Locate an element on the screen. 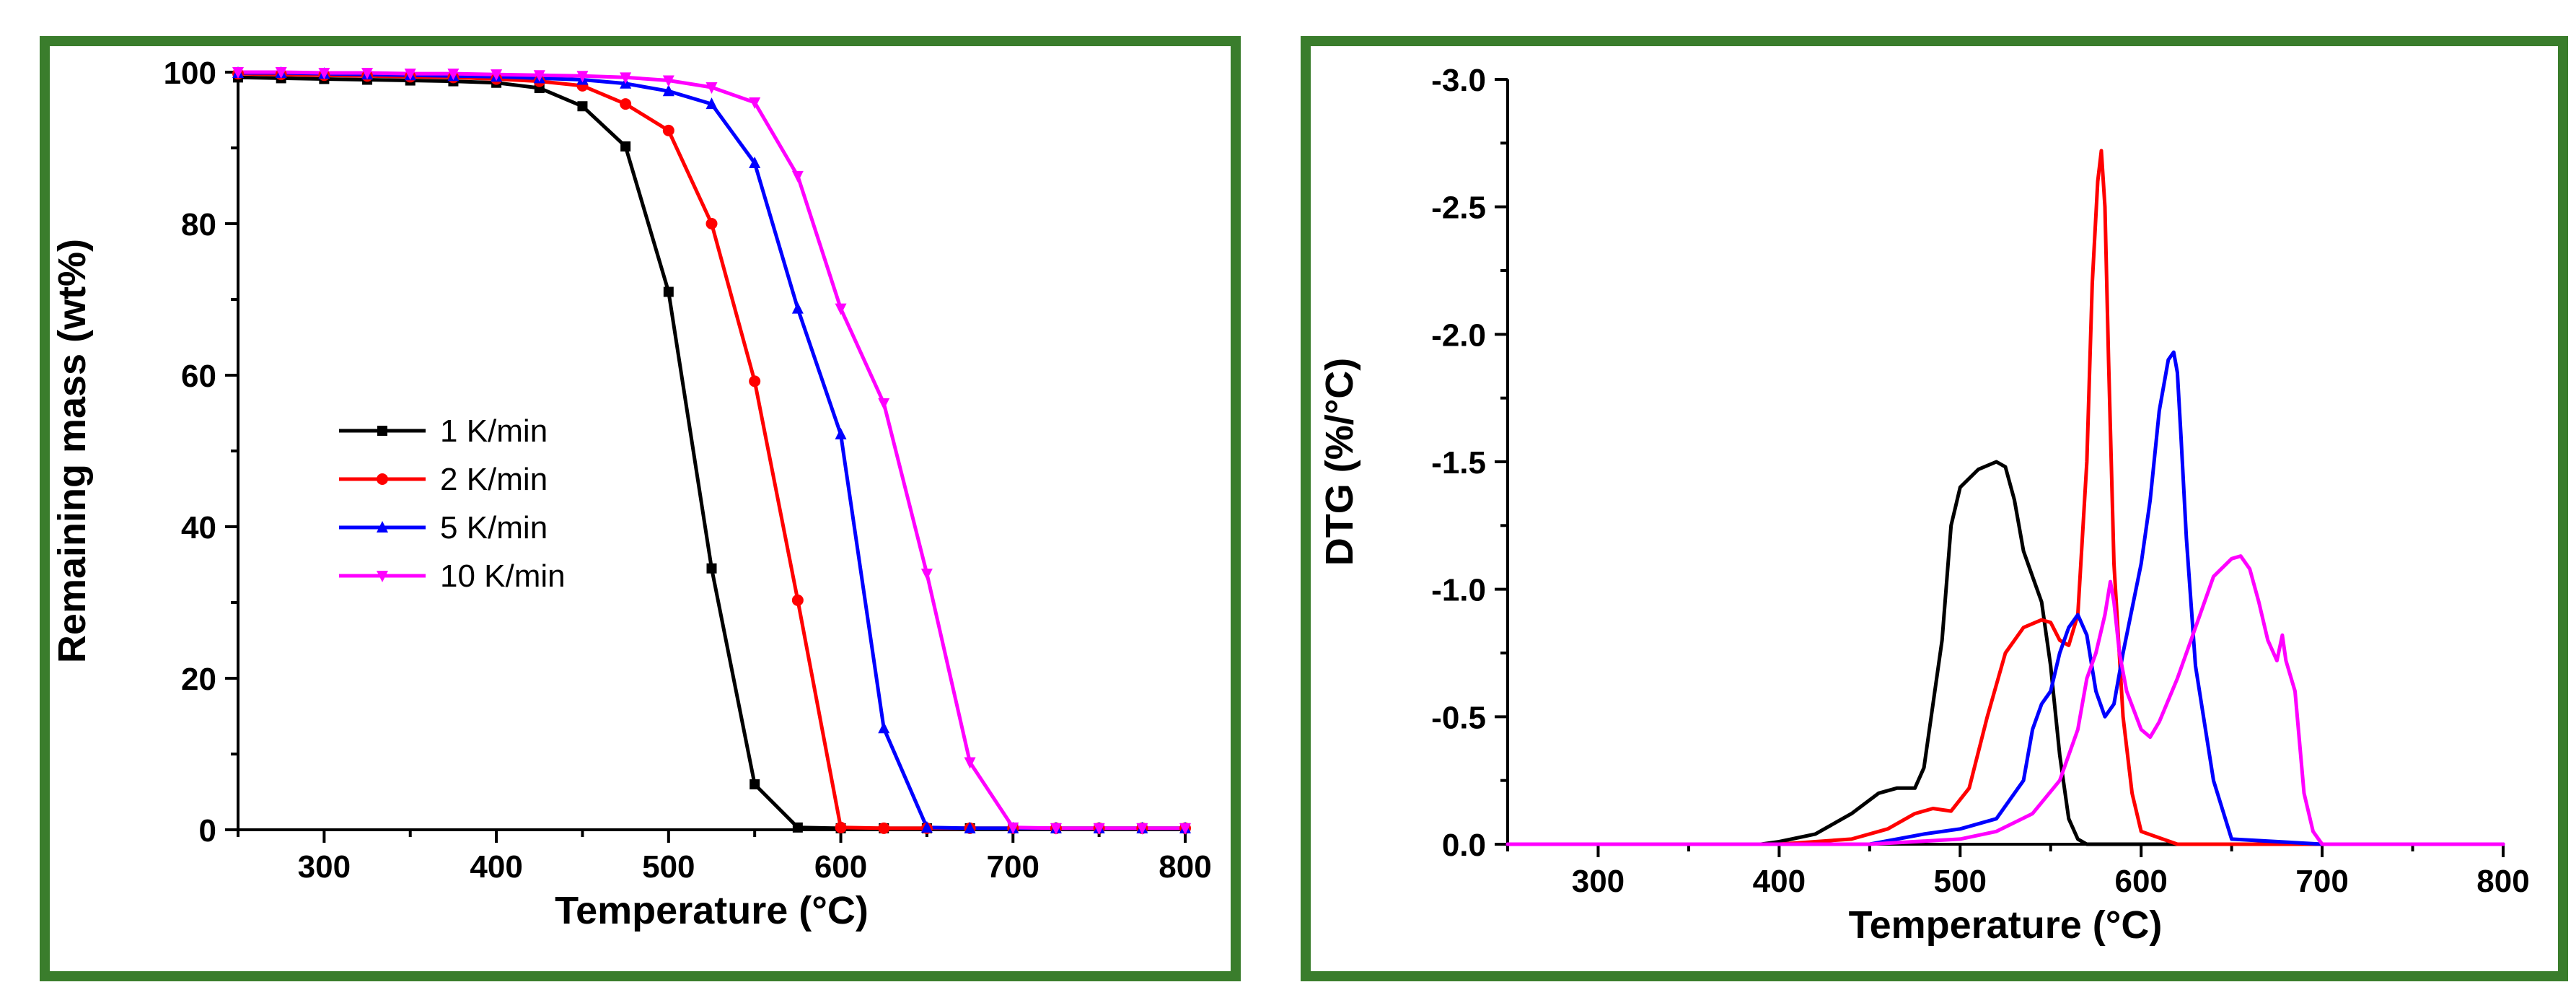 This screenshot has height=1008, width=2576. dtg-series-10-k-min is located at coordinates (2005, 700).